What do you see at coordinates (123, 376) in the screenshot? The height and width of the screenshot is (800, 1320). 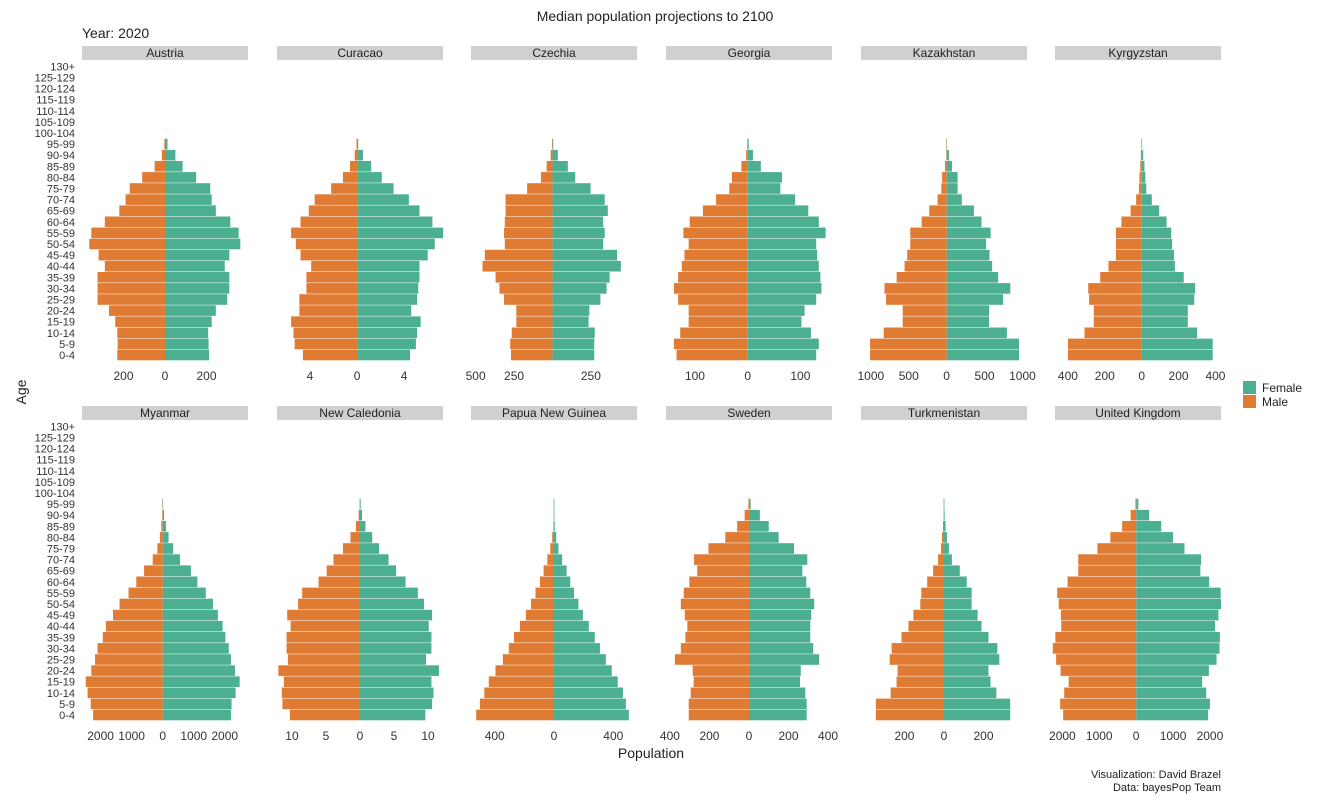 I see `x-tick-label: 200` at bounding box center [123, 376].